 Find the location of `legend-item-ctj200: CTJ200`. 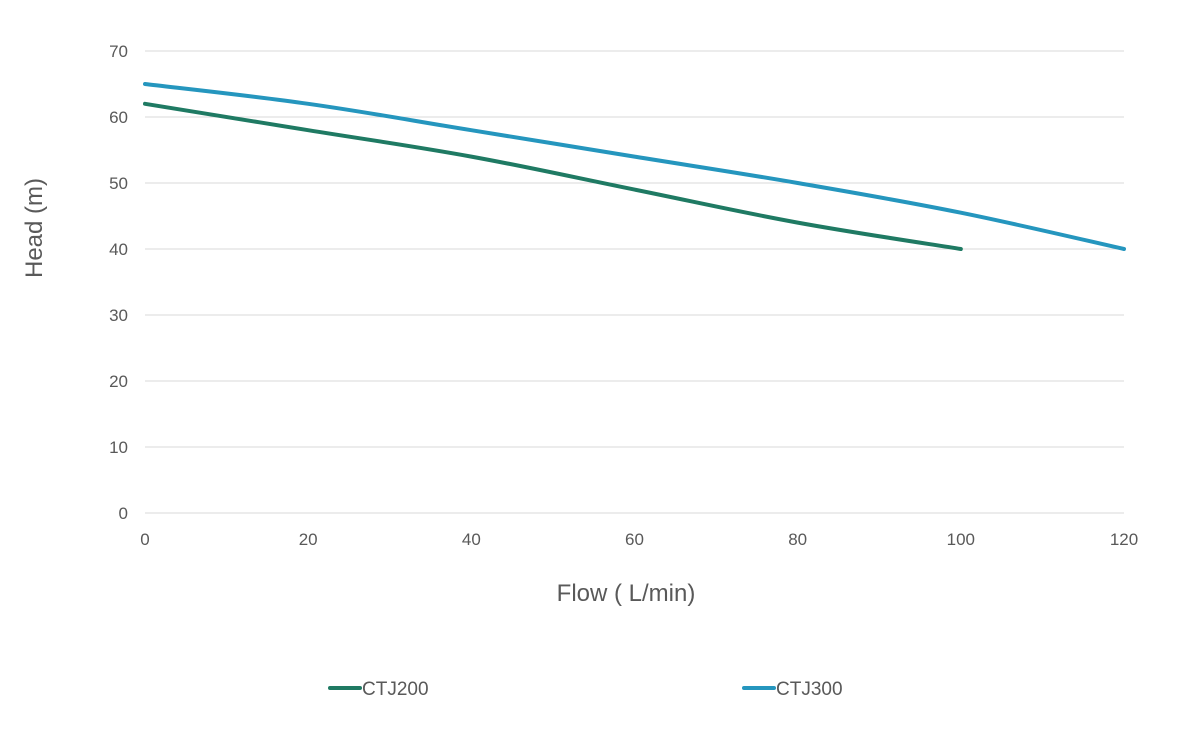

legend-item-ctj200: CTJ200 is located at coordinates (378, 689).